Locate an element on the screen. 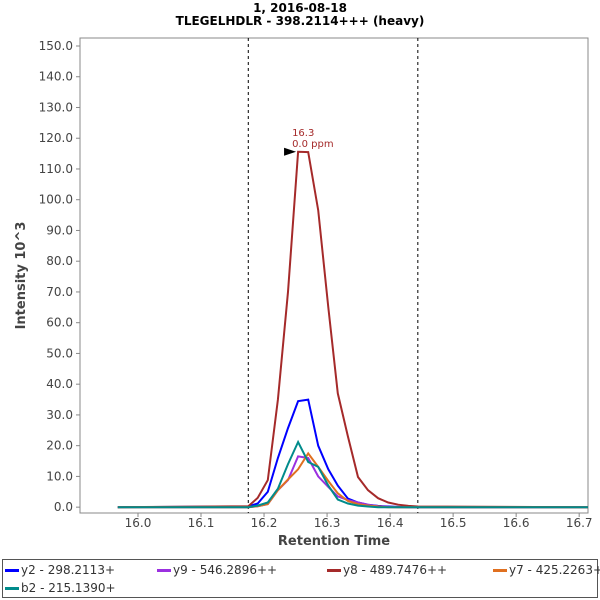  series-line is located at coordinates (352, 474).